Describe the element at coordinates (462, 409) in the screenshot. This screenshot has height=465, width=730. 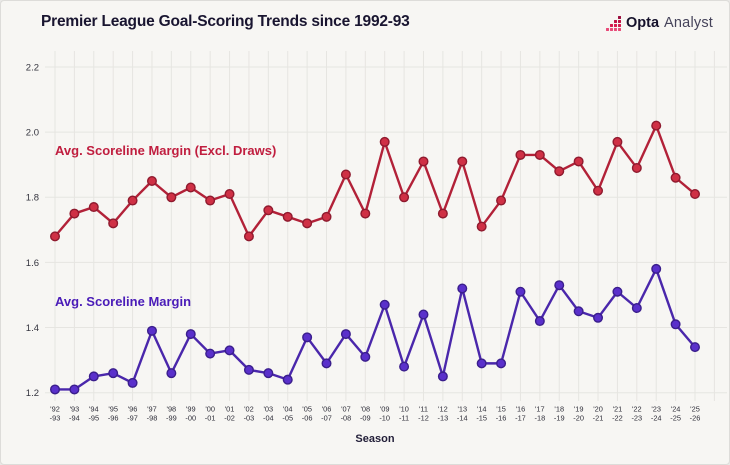
I see `x-tick-label: '13` at that location.